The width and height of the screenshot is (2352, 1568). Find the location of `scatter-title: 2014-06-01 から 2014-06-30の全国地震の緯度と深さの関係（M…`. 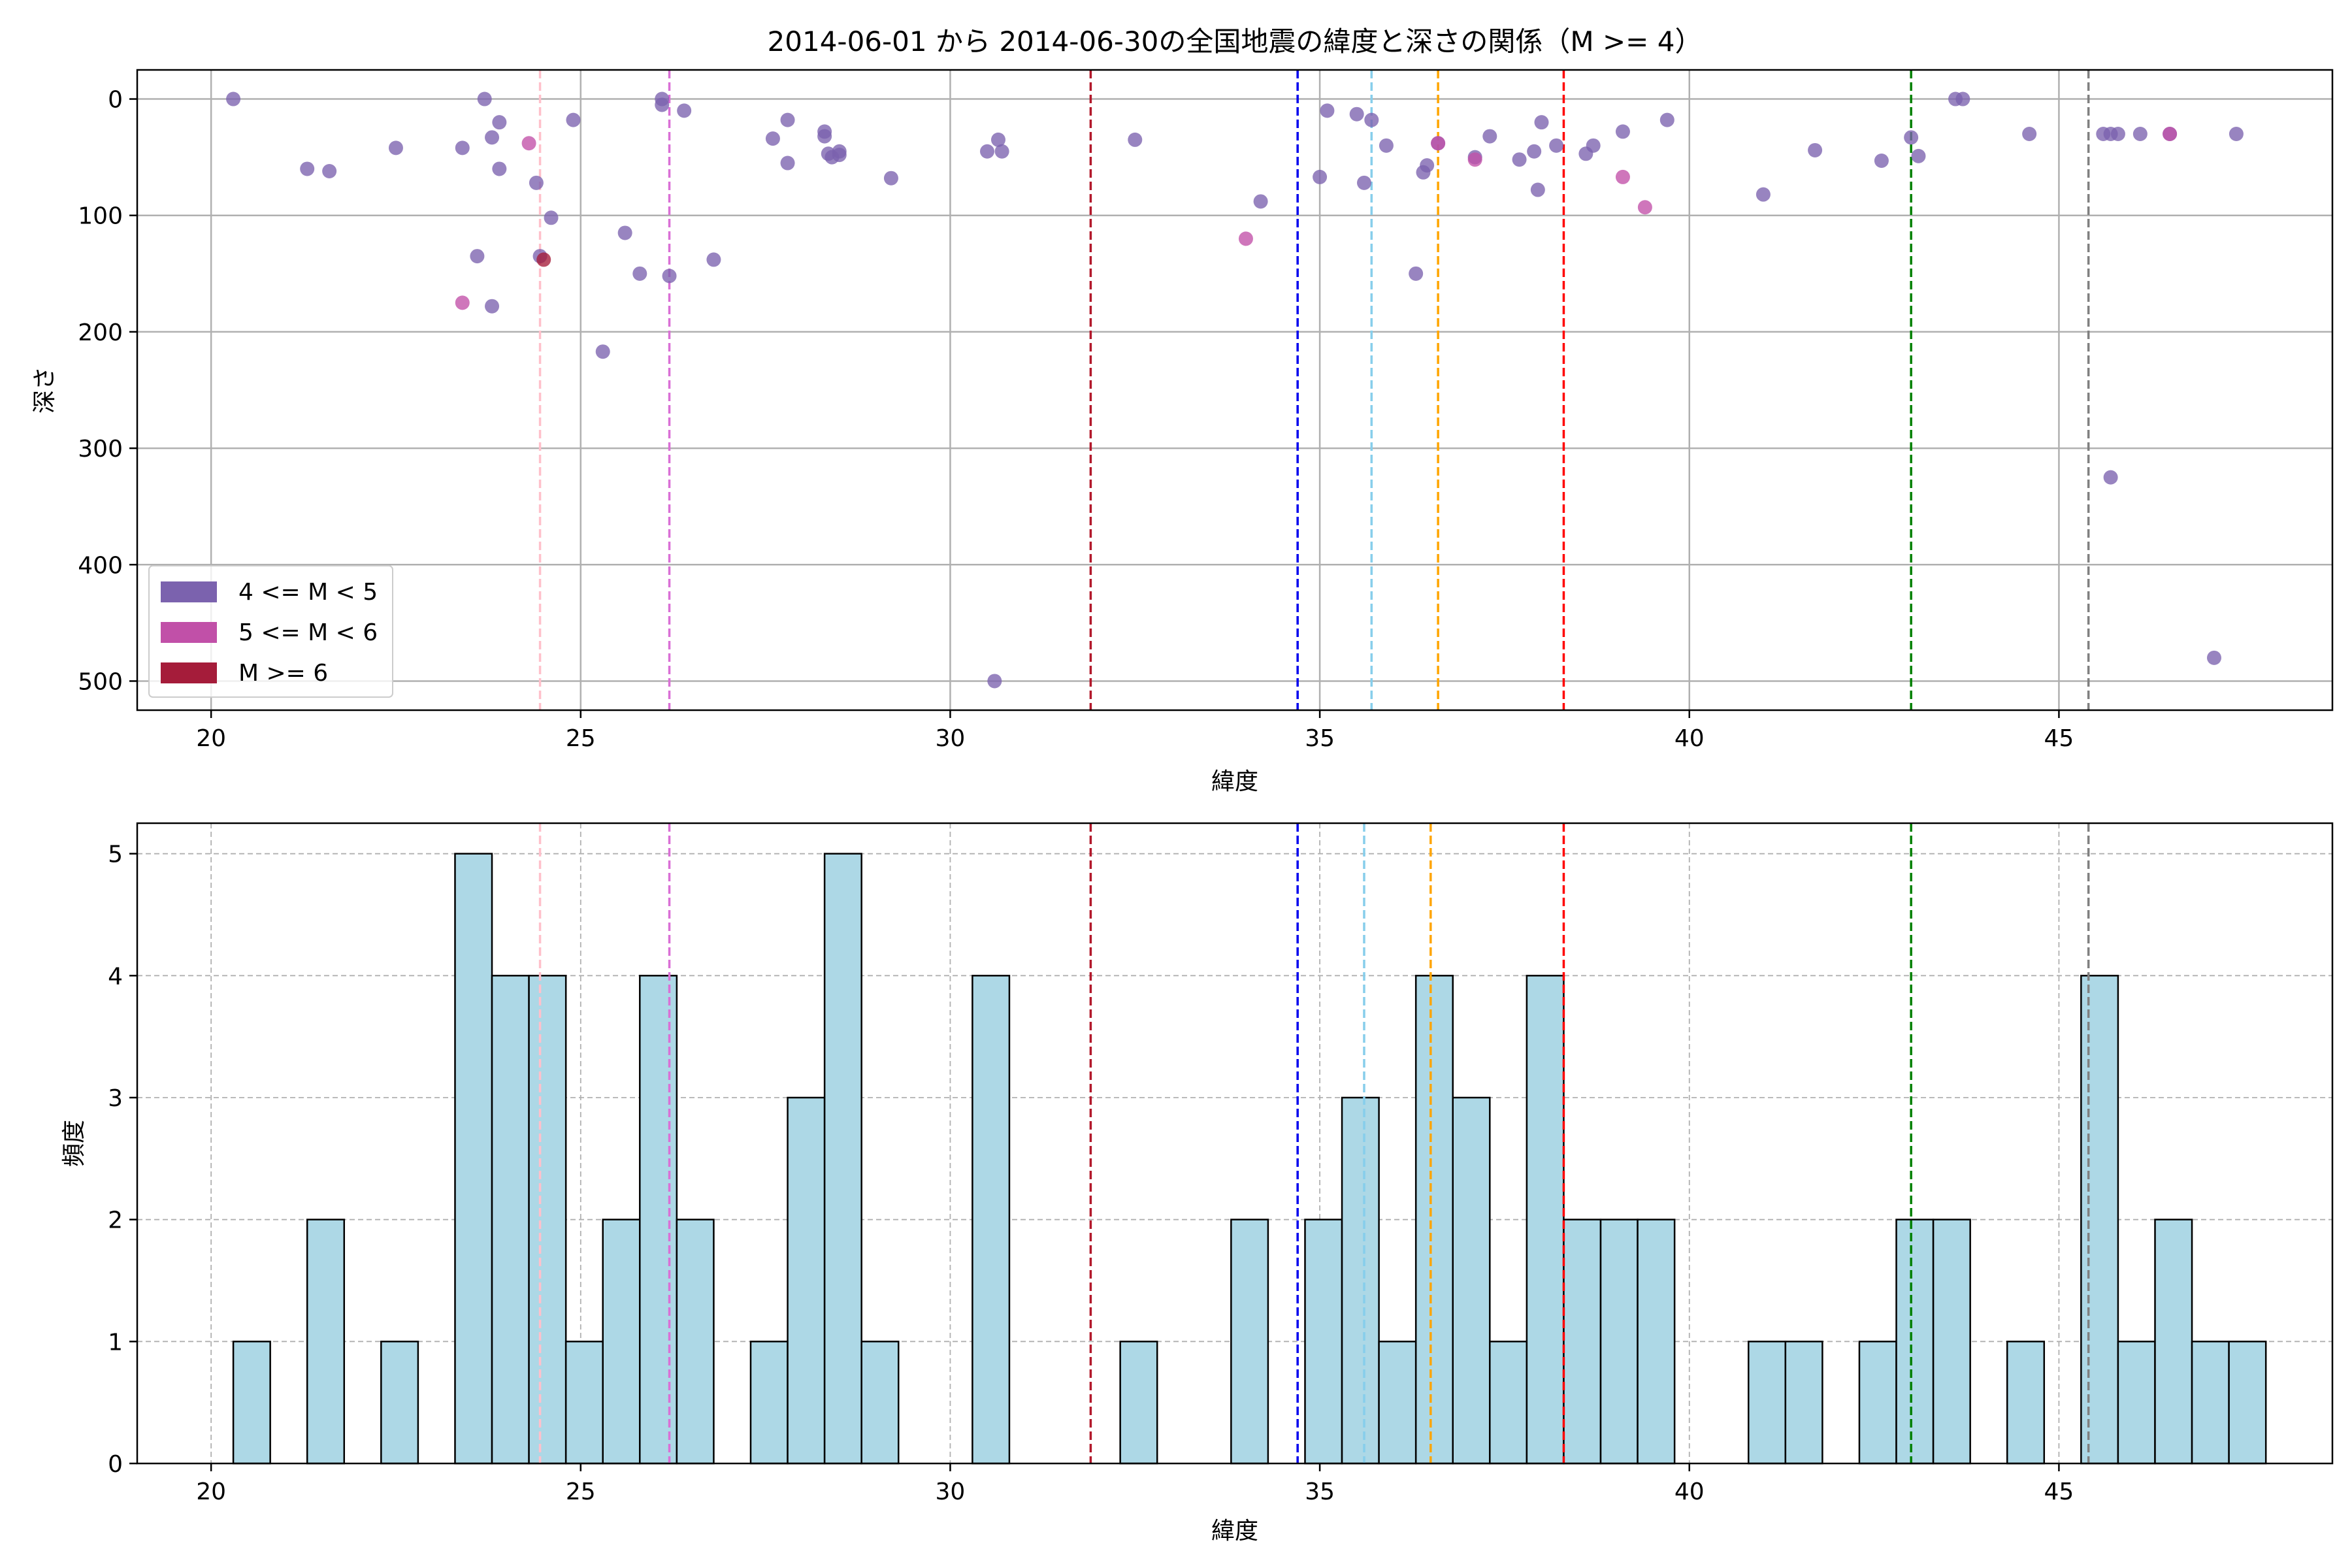

scatter-title: 2014-06-01 から 2014-06-30の全国地震の緯度と深さの関係（M… is located at coordinates (1235, 41).